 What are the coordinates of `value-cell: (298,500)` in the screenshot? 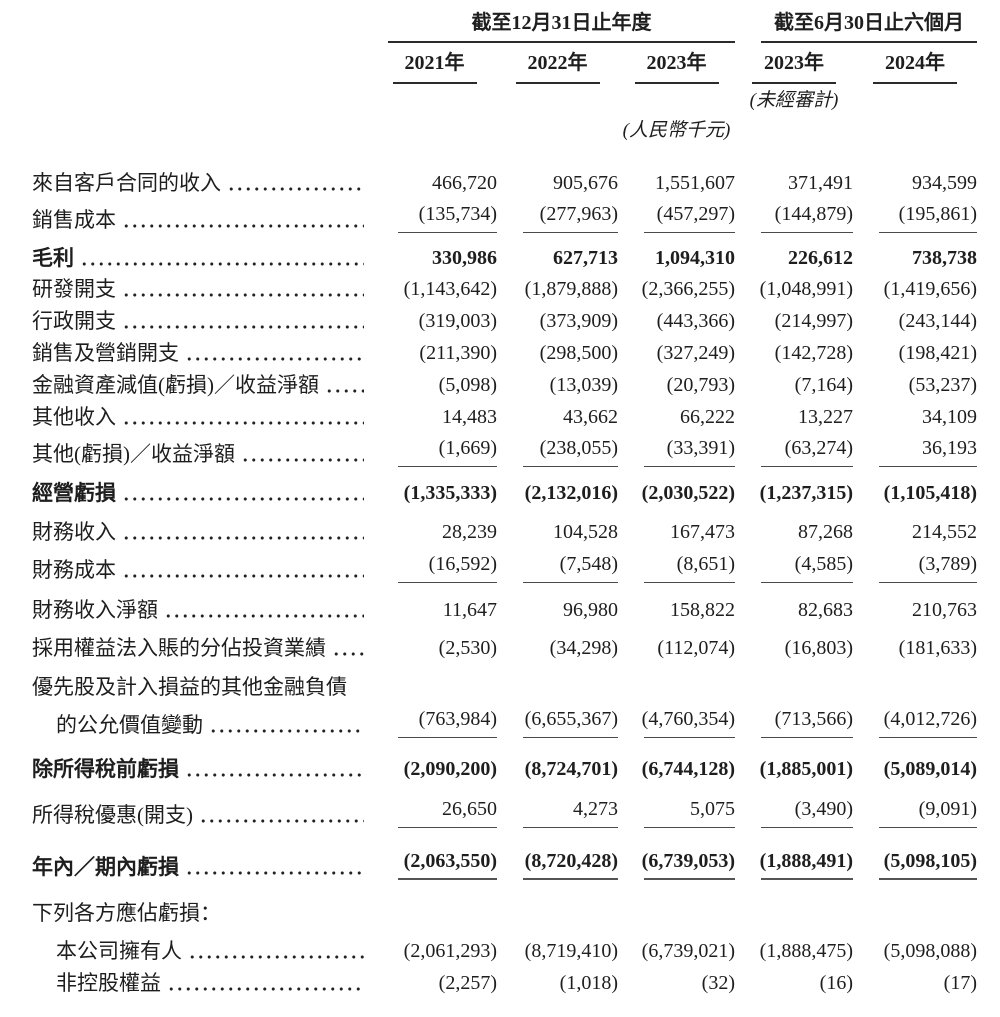 It's located at (578, 353).